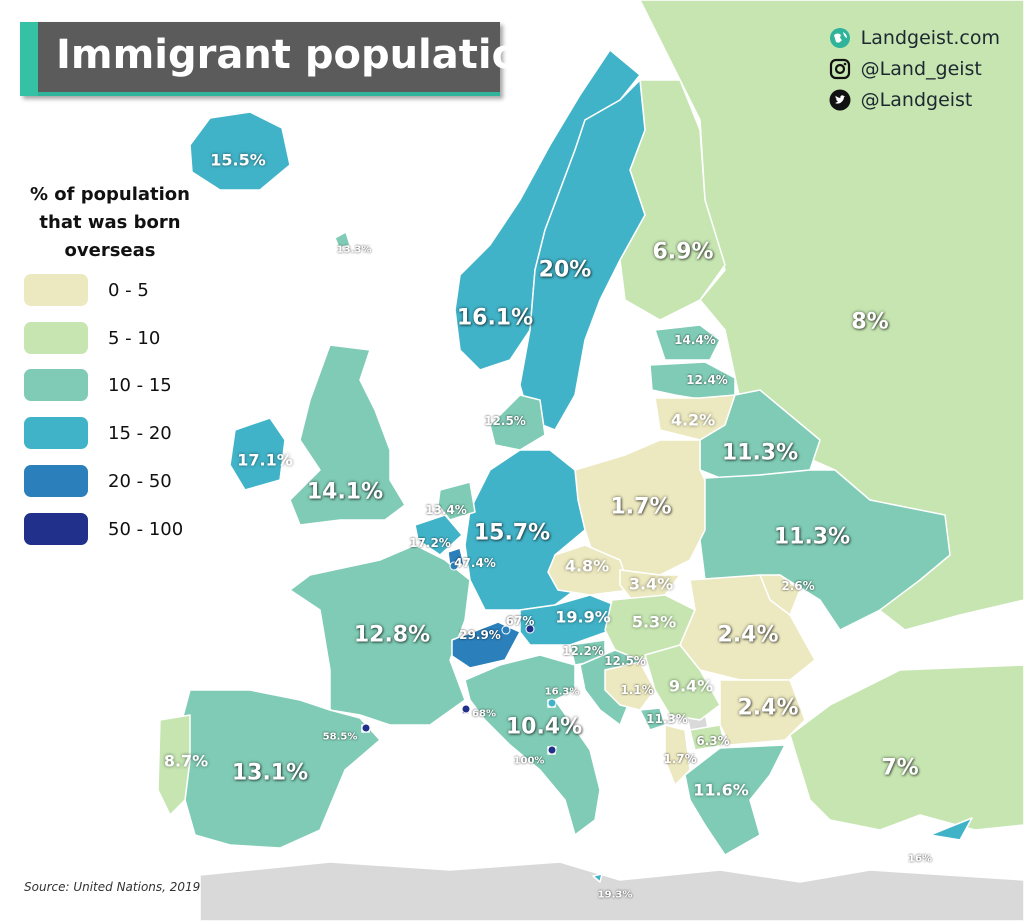 The width and height of the screenshot is (1024, 921). I want to click on region-czechia, so click(589, 570).